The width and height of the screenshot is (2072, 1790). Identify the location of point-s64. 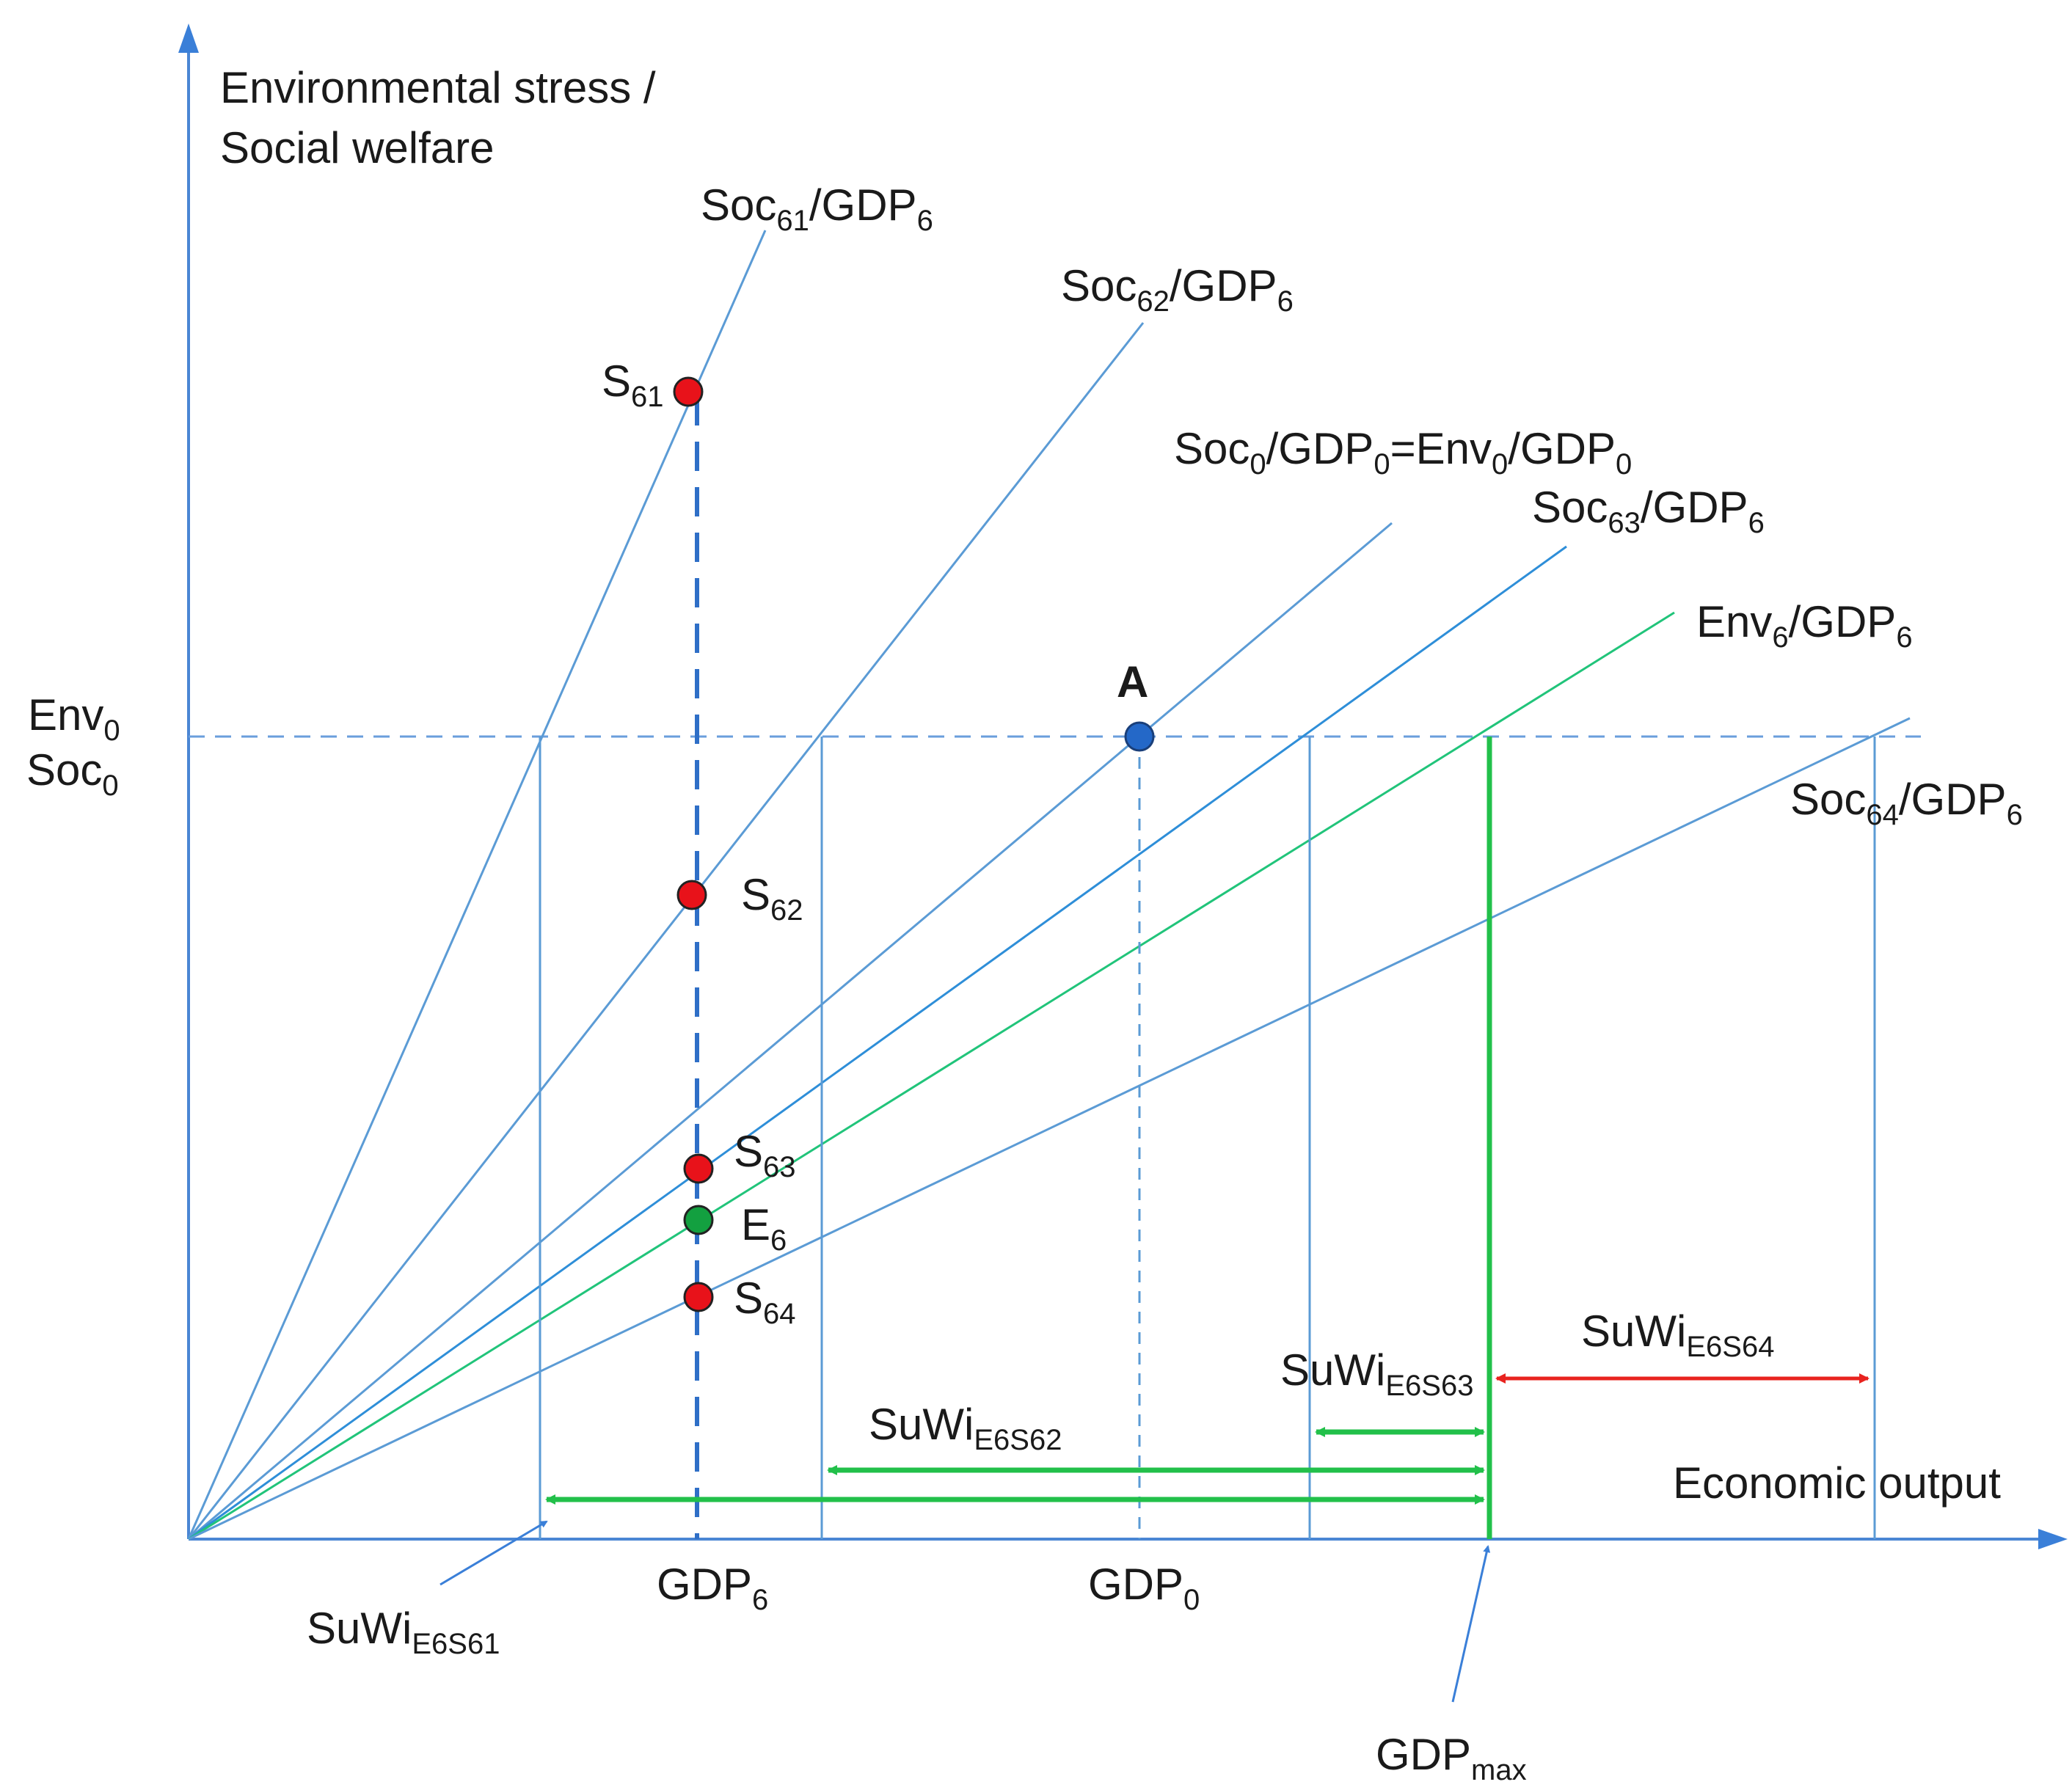
(698, 1297).